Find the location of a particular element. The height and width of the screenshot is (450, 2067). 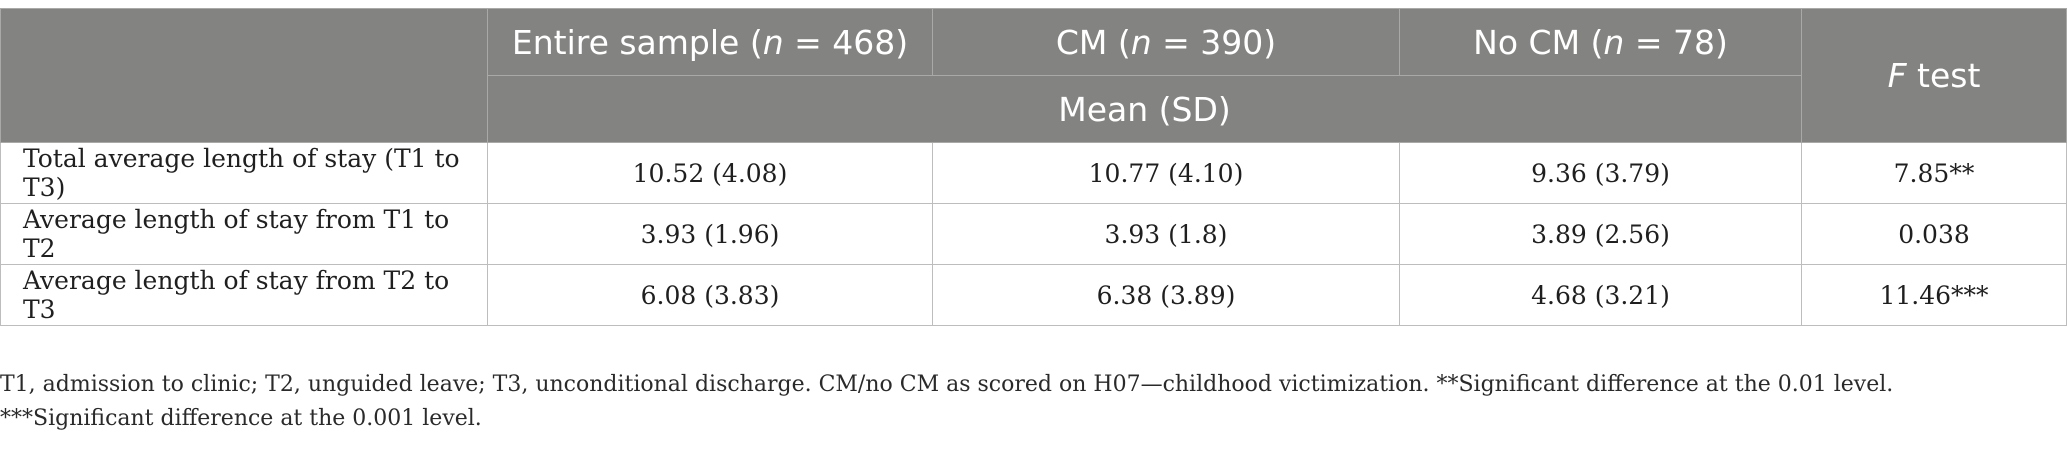

cell-entire-sample: 6.08 (3.83) is located at coordinates (710, 295).